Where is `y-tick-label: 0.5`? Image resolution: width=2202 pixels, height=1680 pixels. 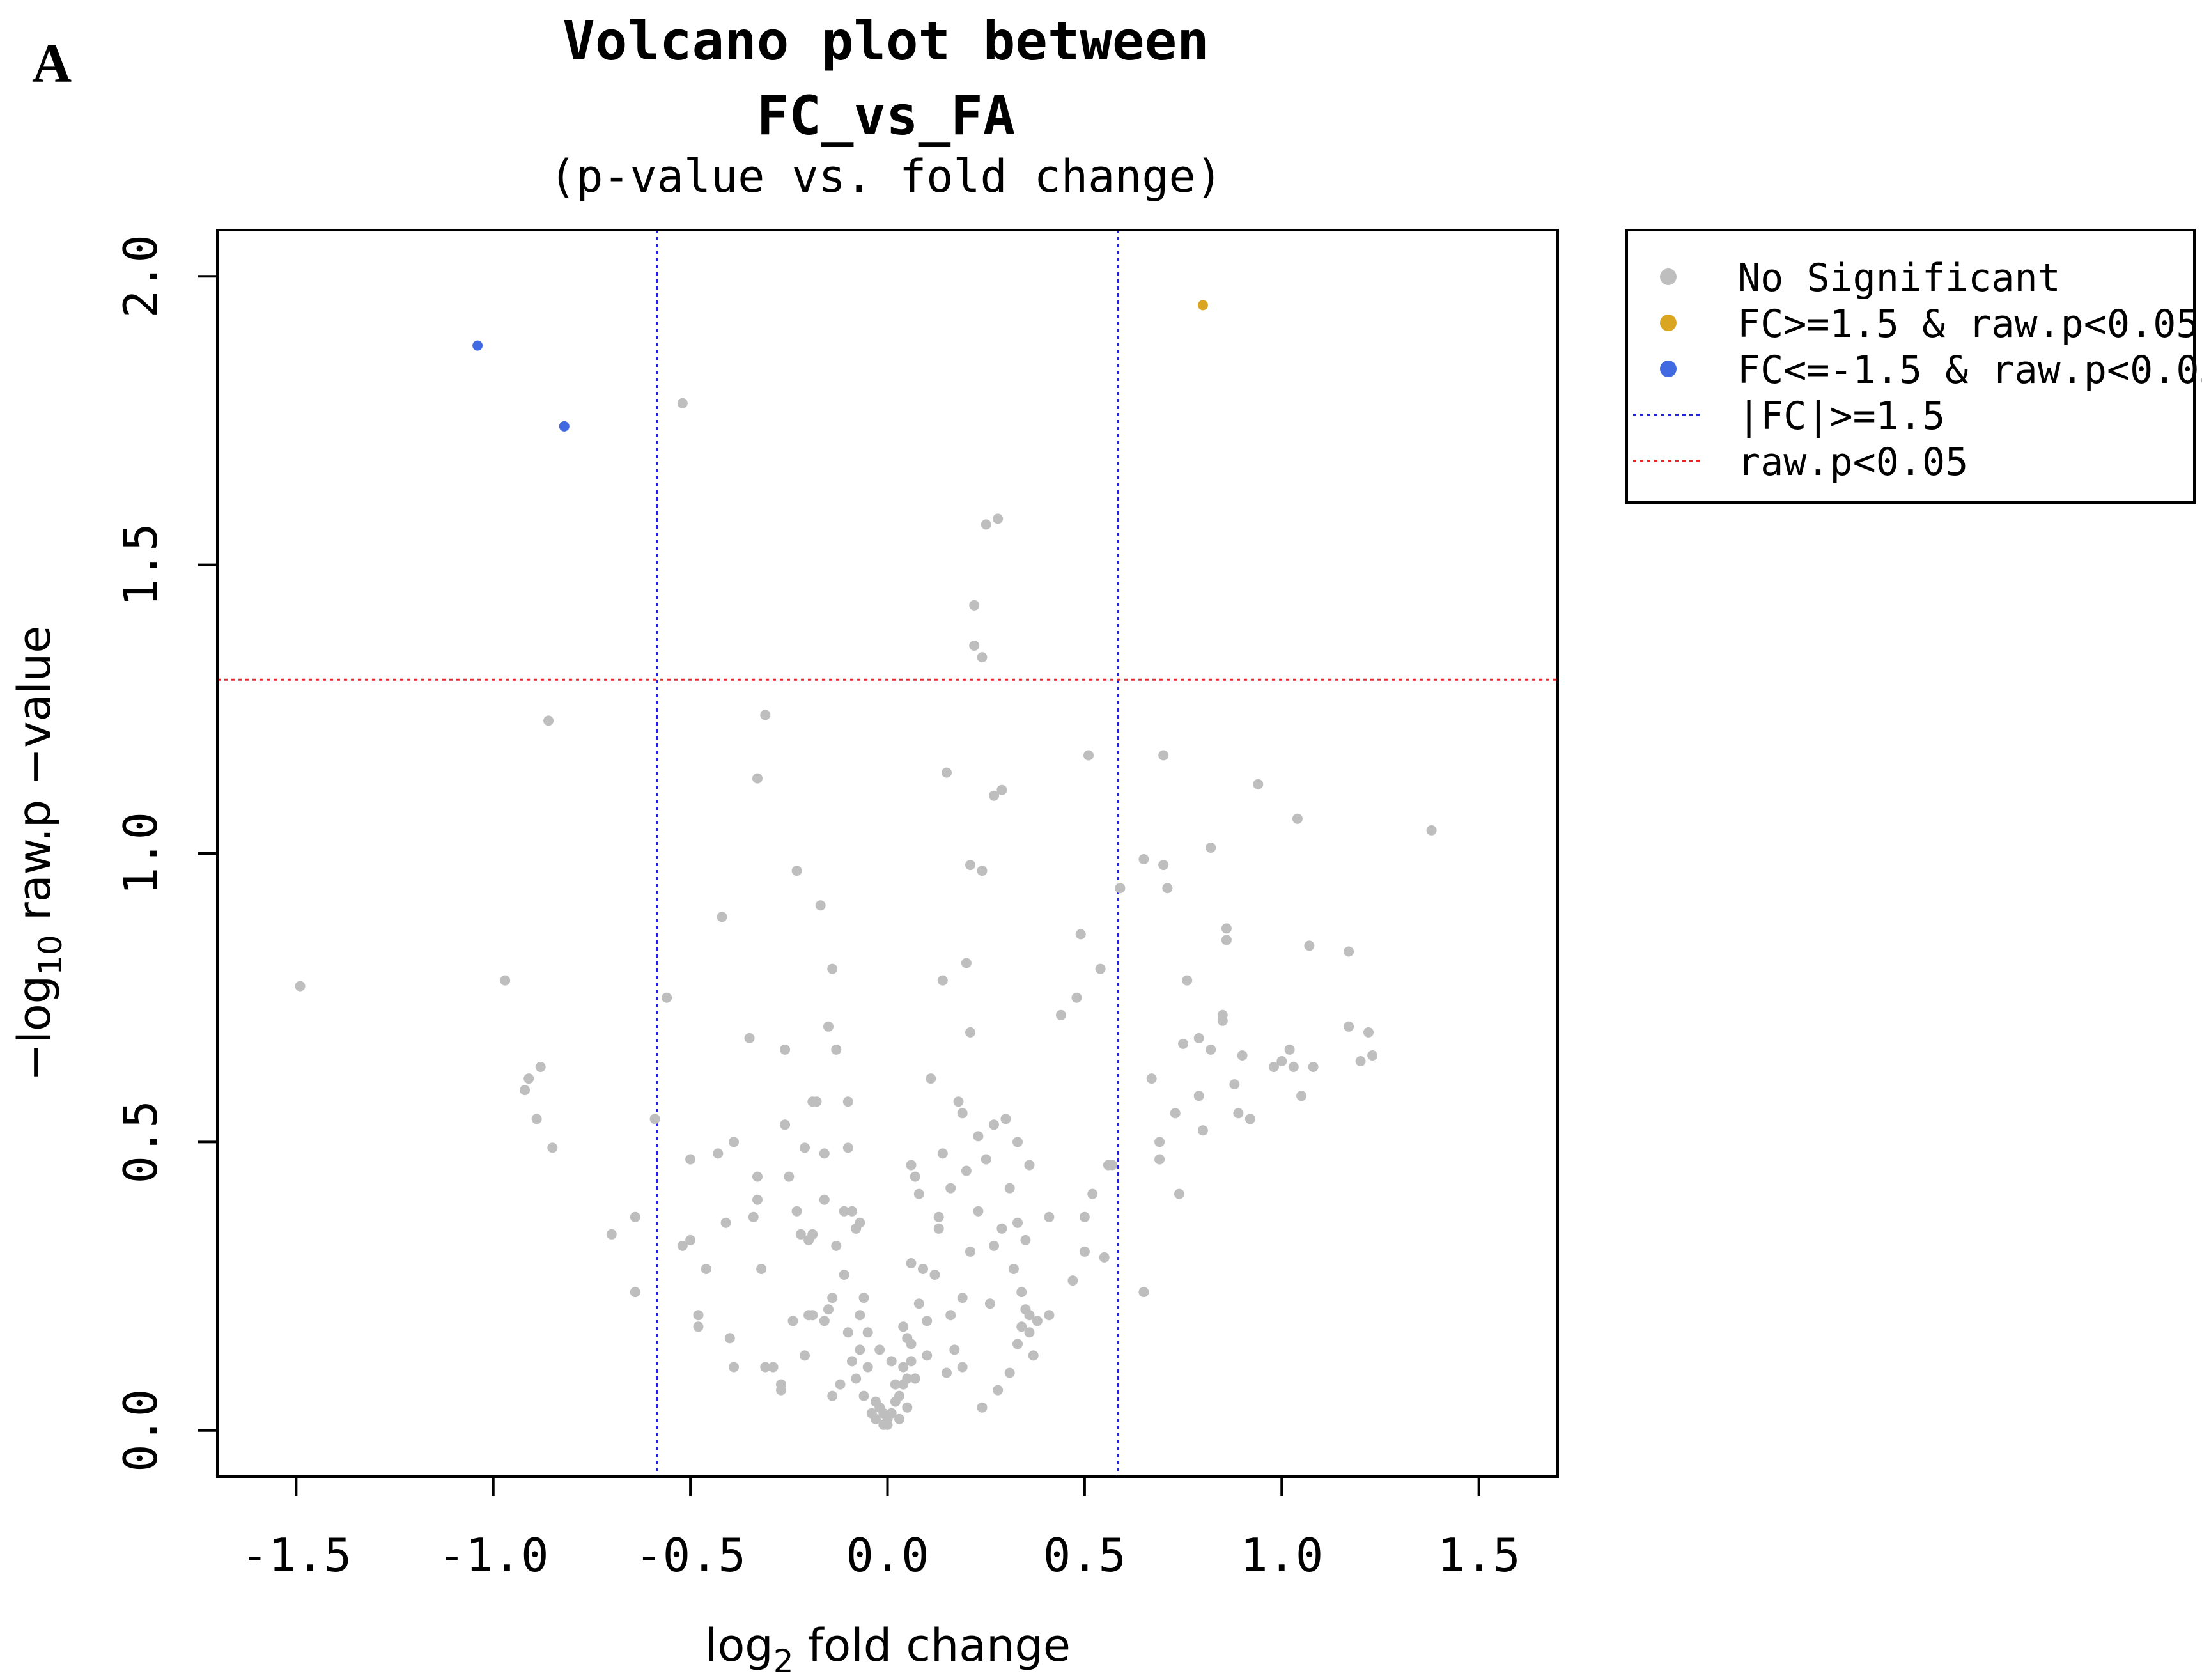
y-tick-label: 0.5 is located at coordinates (140, 1141).